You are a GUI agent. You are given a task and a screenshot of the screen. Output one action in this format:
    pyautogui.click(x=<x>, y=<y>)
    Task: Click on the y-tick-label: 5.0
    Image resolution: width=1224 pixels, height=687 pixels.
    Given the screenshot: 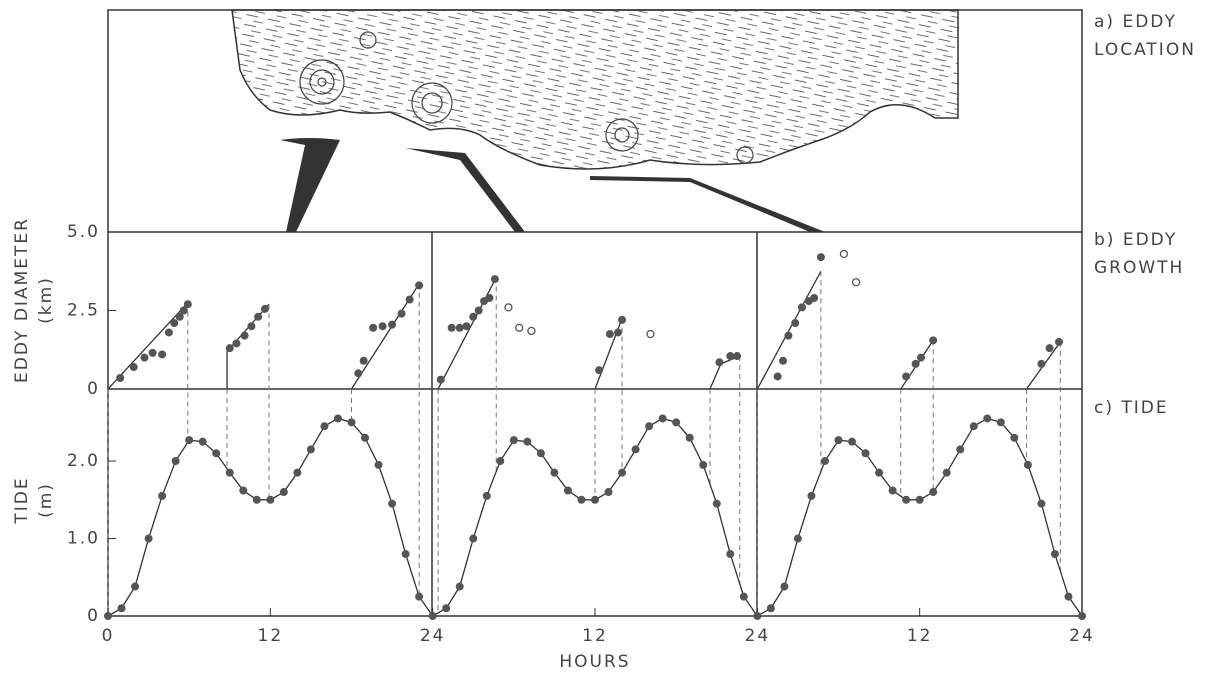 What is the action you would take?
    pyautogui.click(x=83, y=232)
    